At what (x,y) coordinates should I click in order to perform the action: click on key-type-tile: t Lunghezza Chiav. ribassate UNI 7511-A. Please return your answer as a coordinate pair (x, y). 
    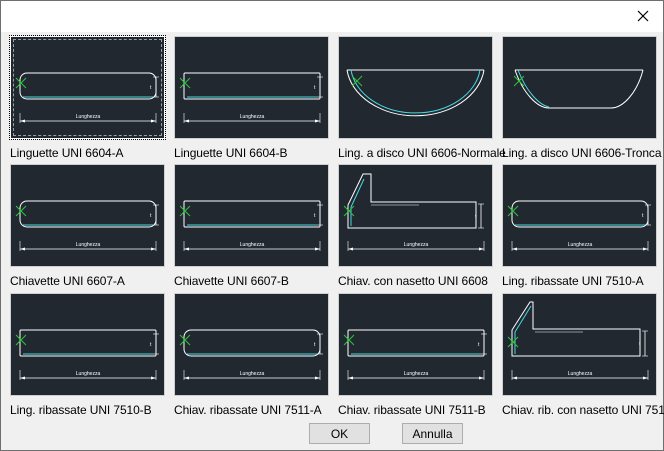
    Looking at the image, I should click on (256, 357).